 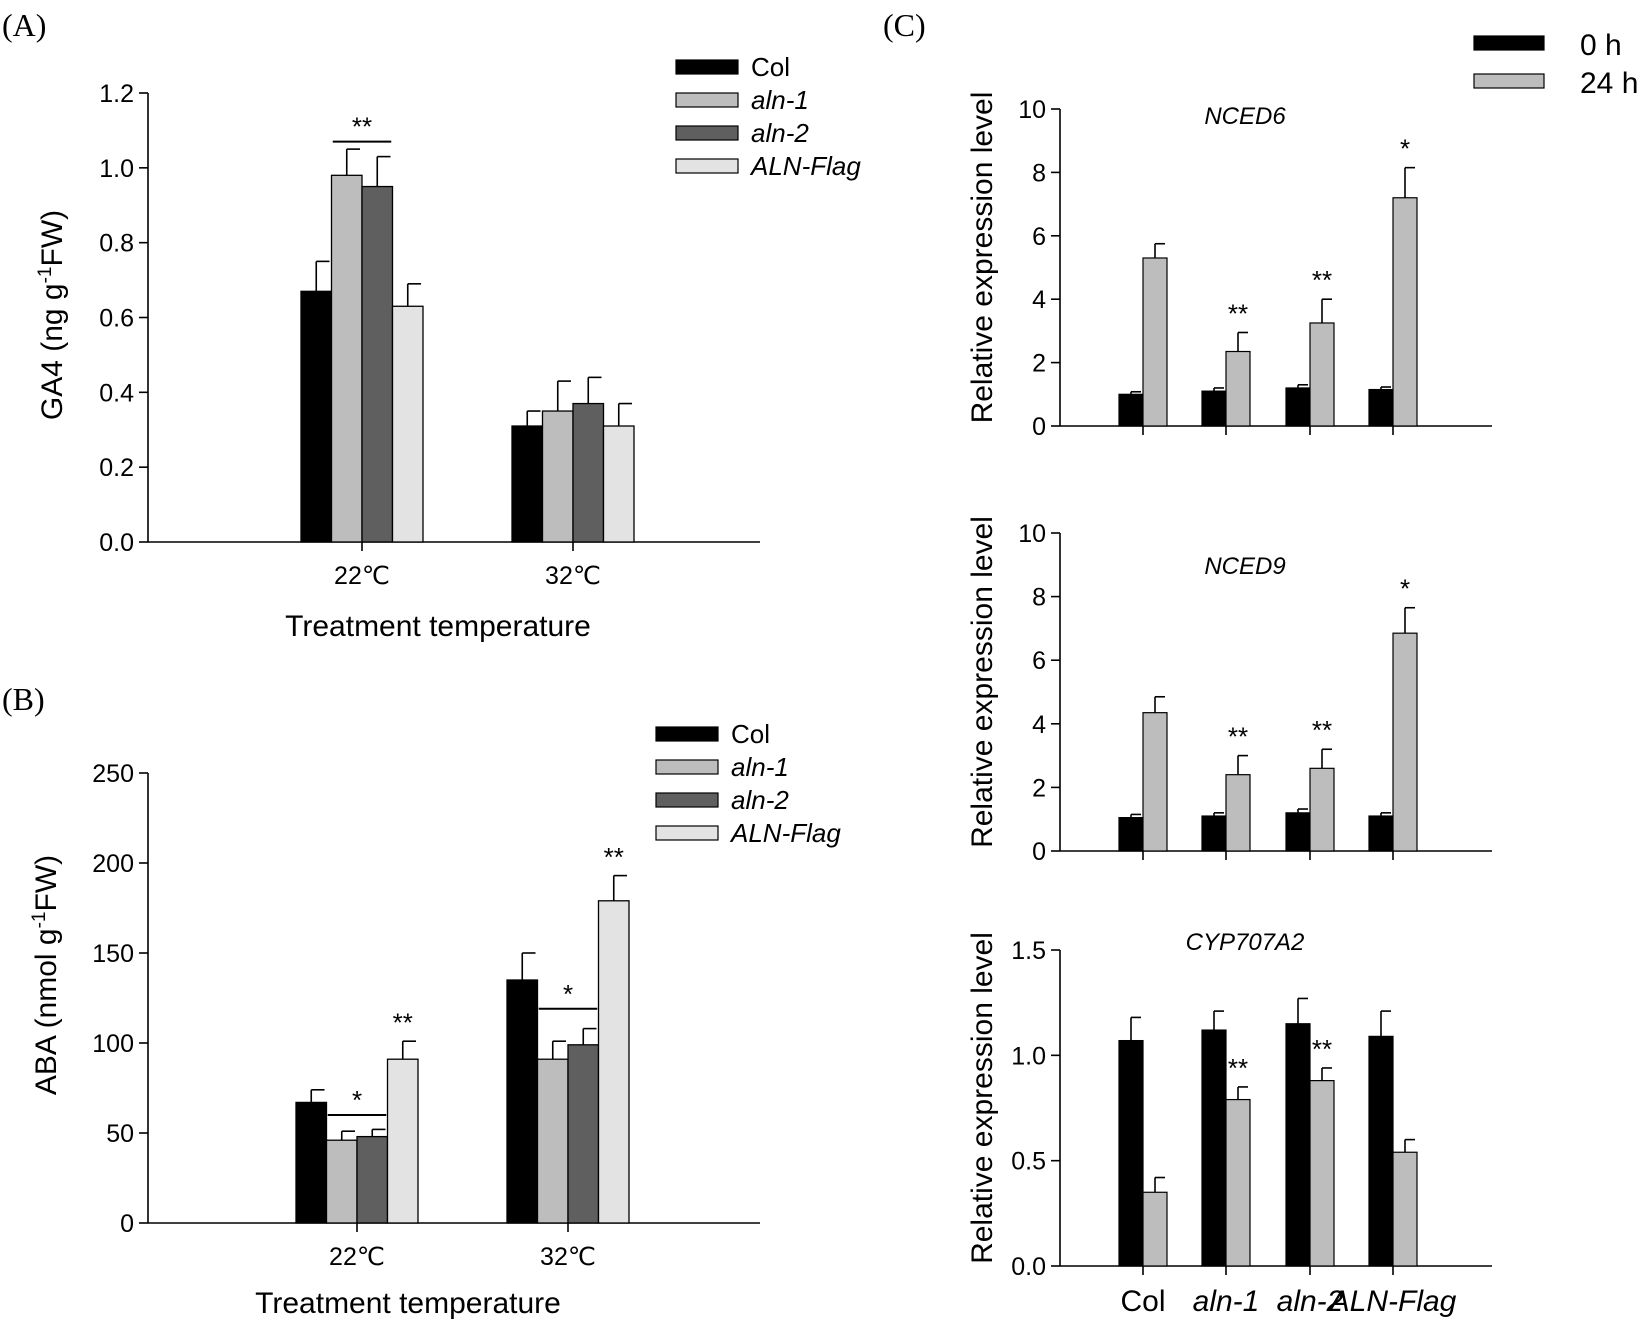 What do you see at coordinates (1028, 1162) in the screenshot?
I see `y-tick-label: 0.5` at bounding box center [1028, 1162].